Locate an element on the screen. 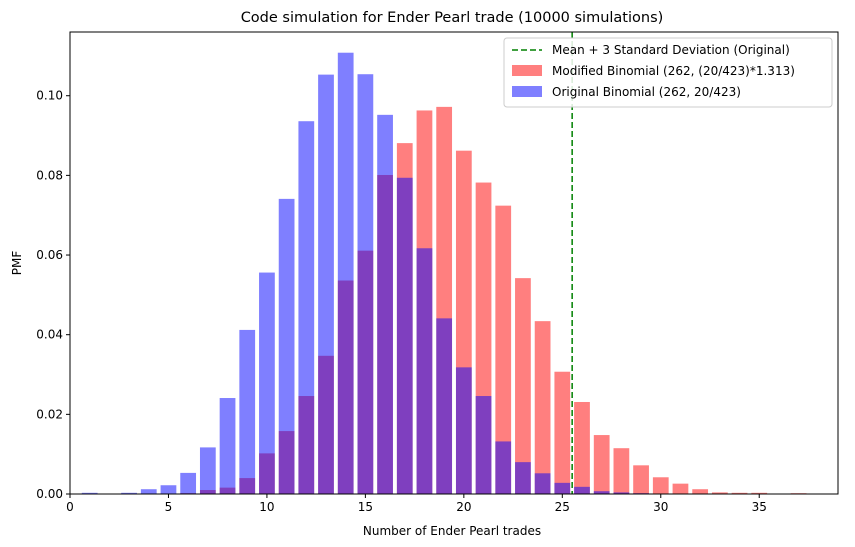 This screenshot has height=547, width=855. legend-label-reference-line: Mean + 3 Standard Deviation (Original) is located at coordinates (671, 50).